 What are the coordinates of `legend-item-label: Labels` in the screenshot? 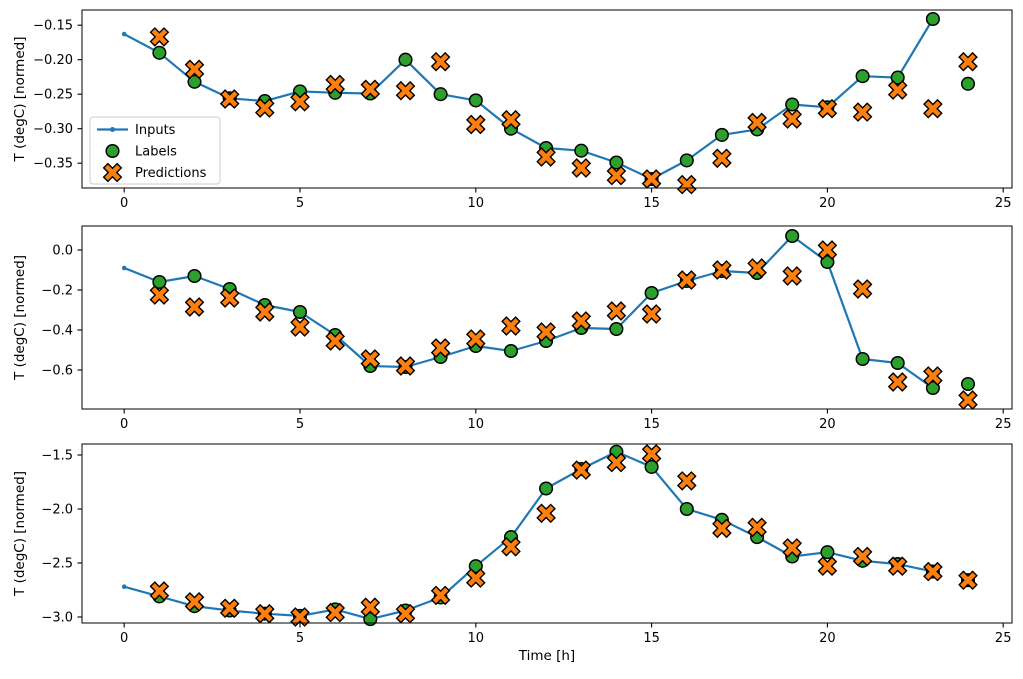 It's located at (156, 152).